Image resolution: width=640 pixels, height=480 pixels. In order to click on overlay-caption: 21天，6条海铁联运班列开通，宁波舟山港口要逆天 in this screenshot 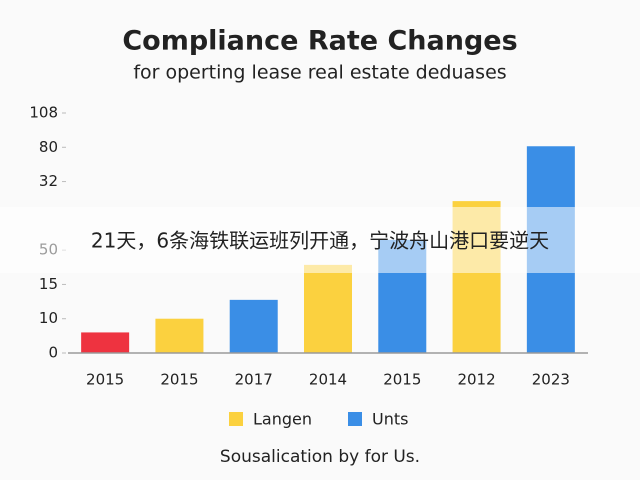, I will do `click(320, 241)`.